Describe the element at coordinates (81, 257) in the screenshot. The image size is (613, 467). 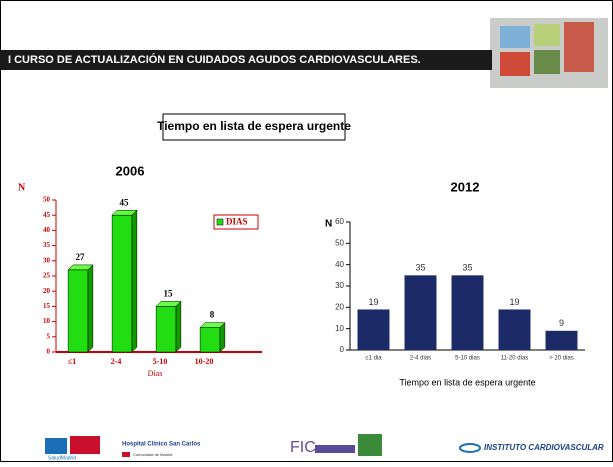
I see `value-label: 27` at that location.